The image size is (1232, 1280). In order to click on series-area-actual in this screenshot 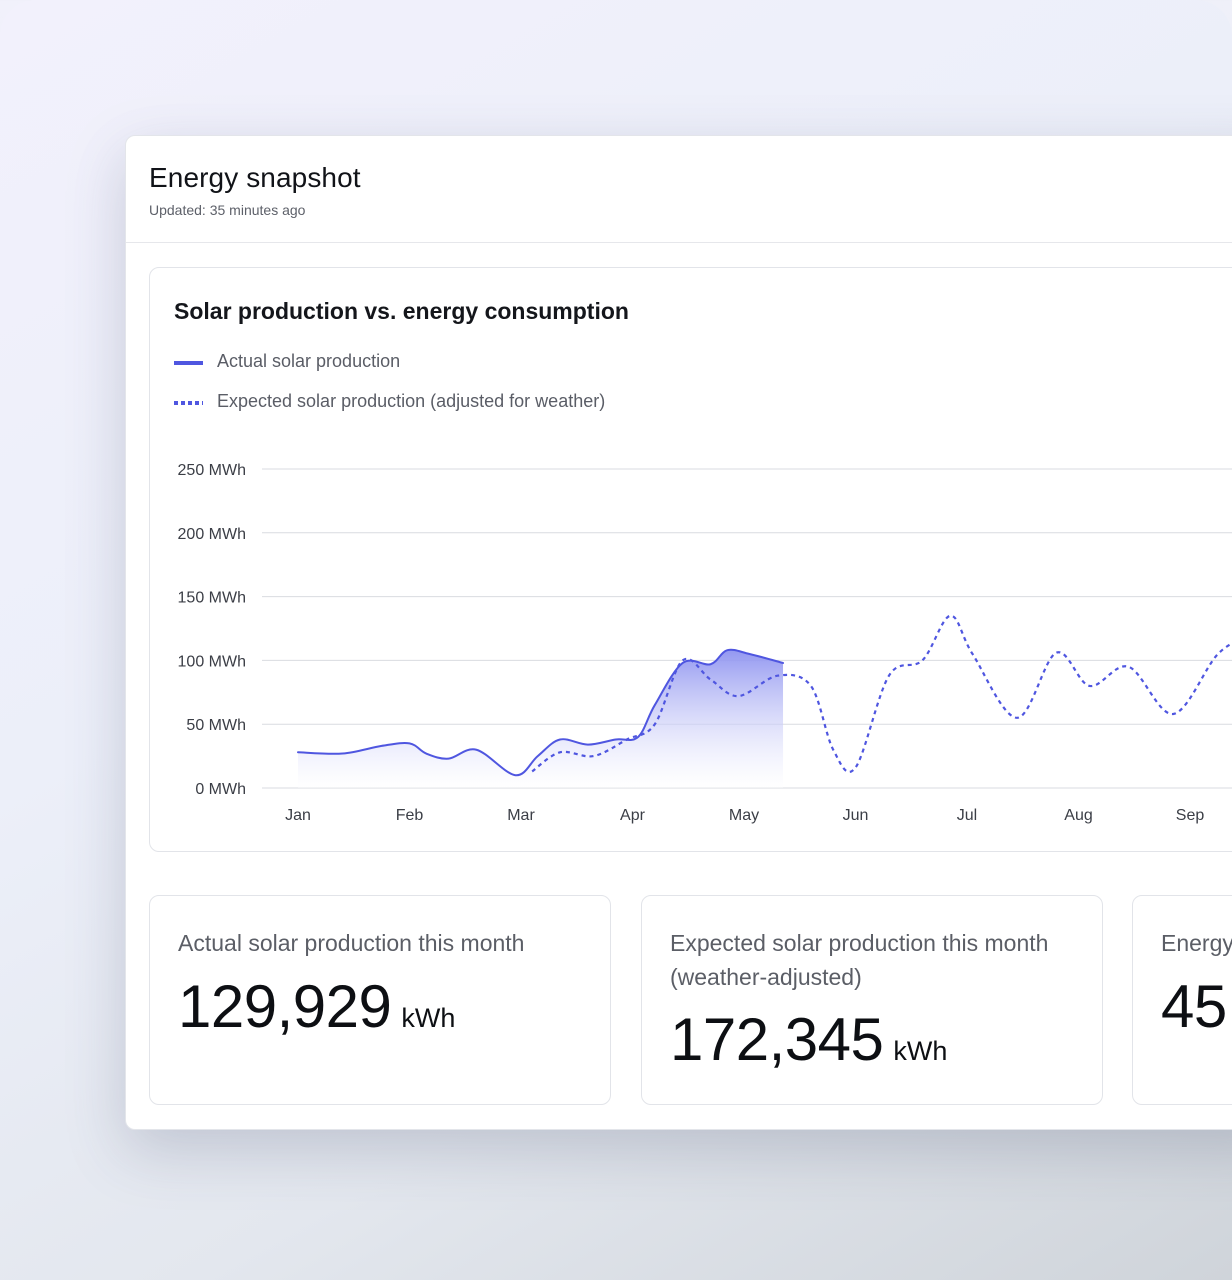, I will do `click(541, 718)`.